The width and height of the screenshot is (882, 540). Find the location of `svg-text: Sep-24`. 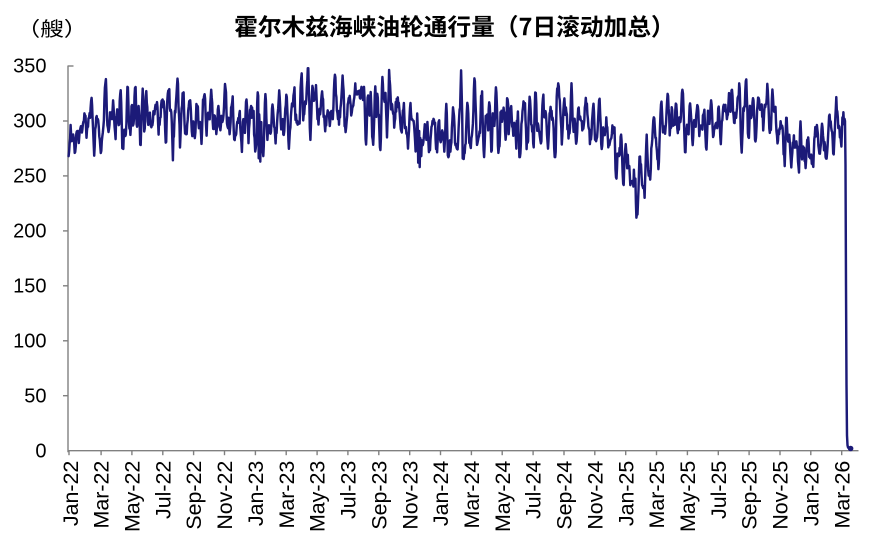

svg-text: Sep-24 is located at coordinates (565, 495).